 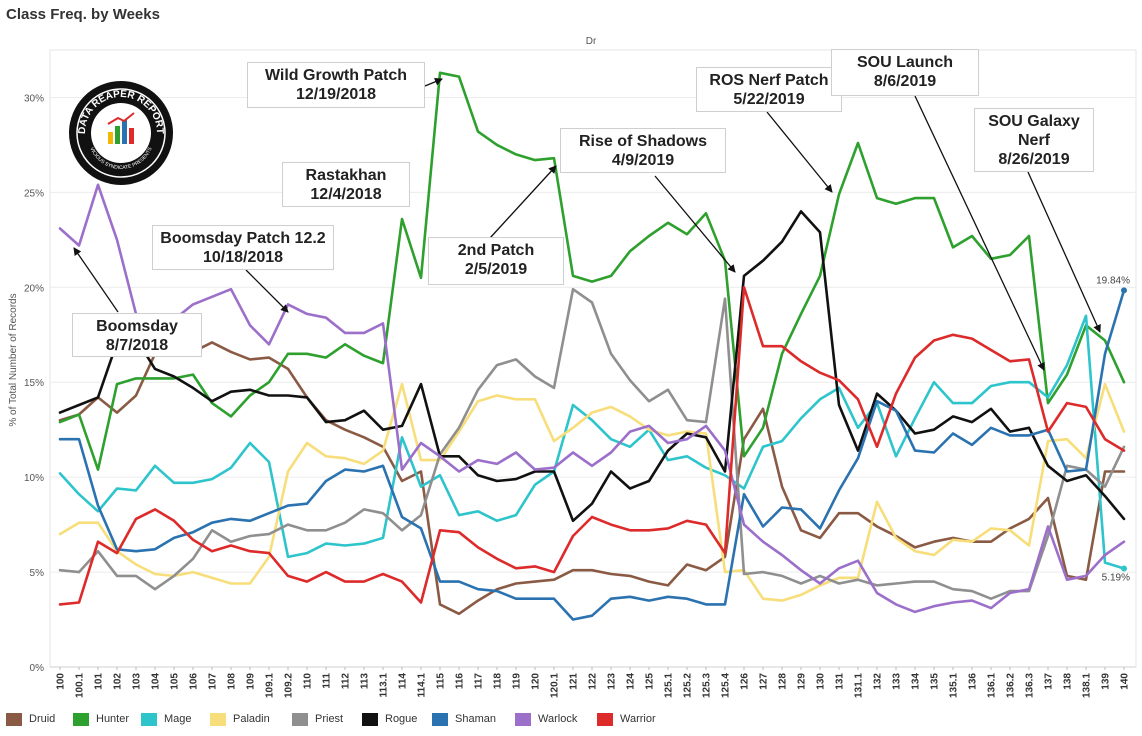 What do you see at coordinates (422, 685) in the screenshot?
I see `x-tick-label: 114.1` at bounding box center [422, 685].